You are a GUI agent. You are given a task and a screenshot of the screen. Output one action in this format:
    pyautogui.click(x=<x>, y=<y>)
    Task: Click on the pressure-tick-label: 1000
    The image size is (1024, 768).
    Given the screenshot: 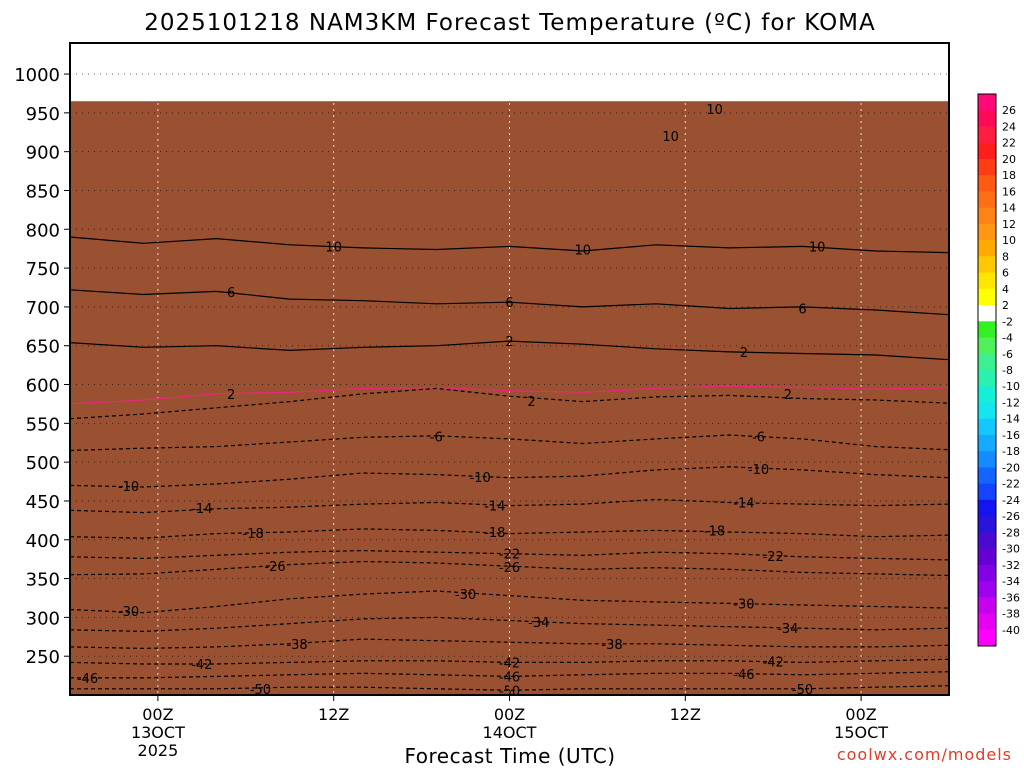 What is the action you would take?
    pyautogui.click(x=37, y=75)
    